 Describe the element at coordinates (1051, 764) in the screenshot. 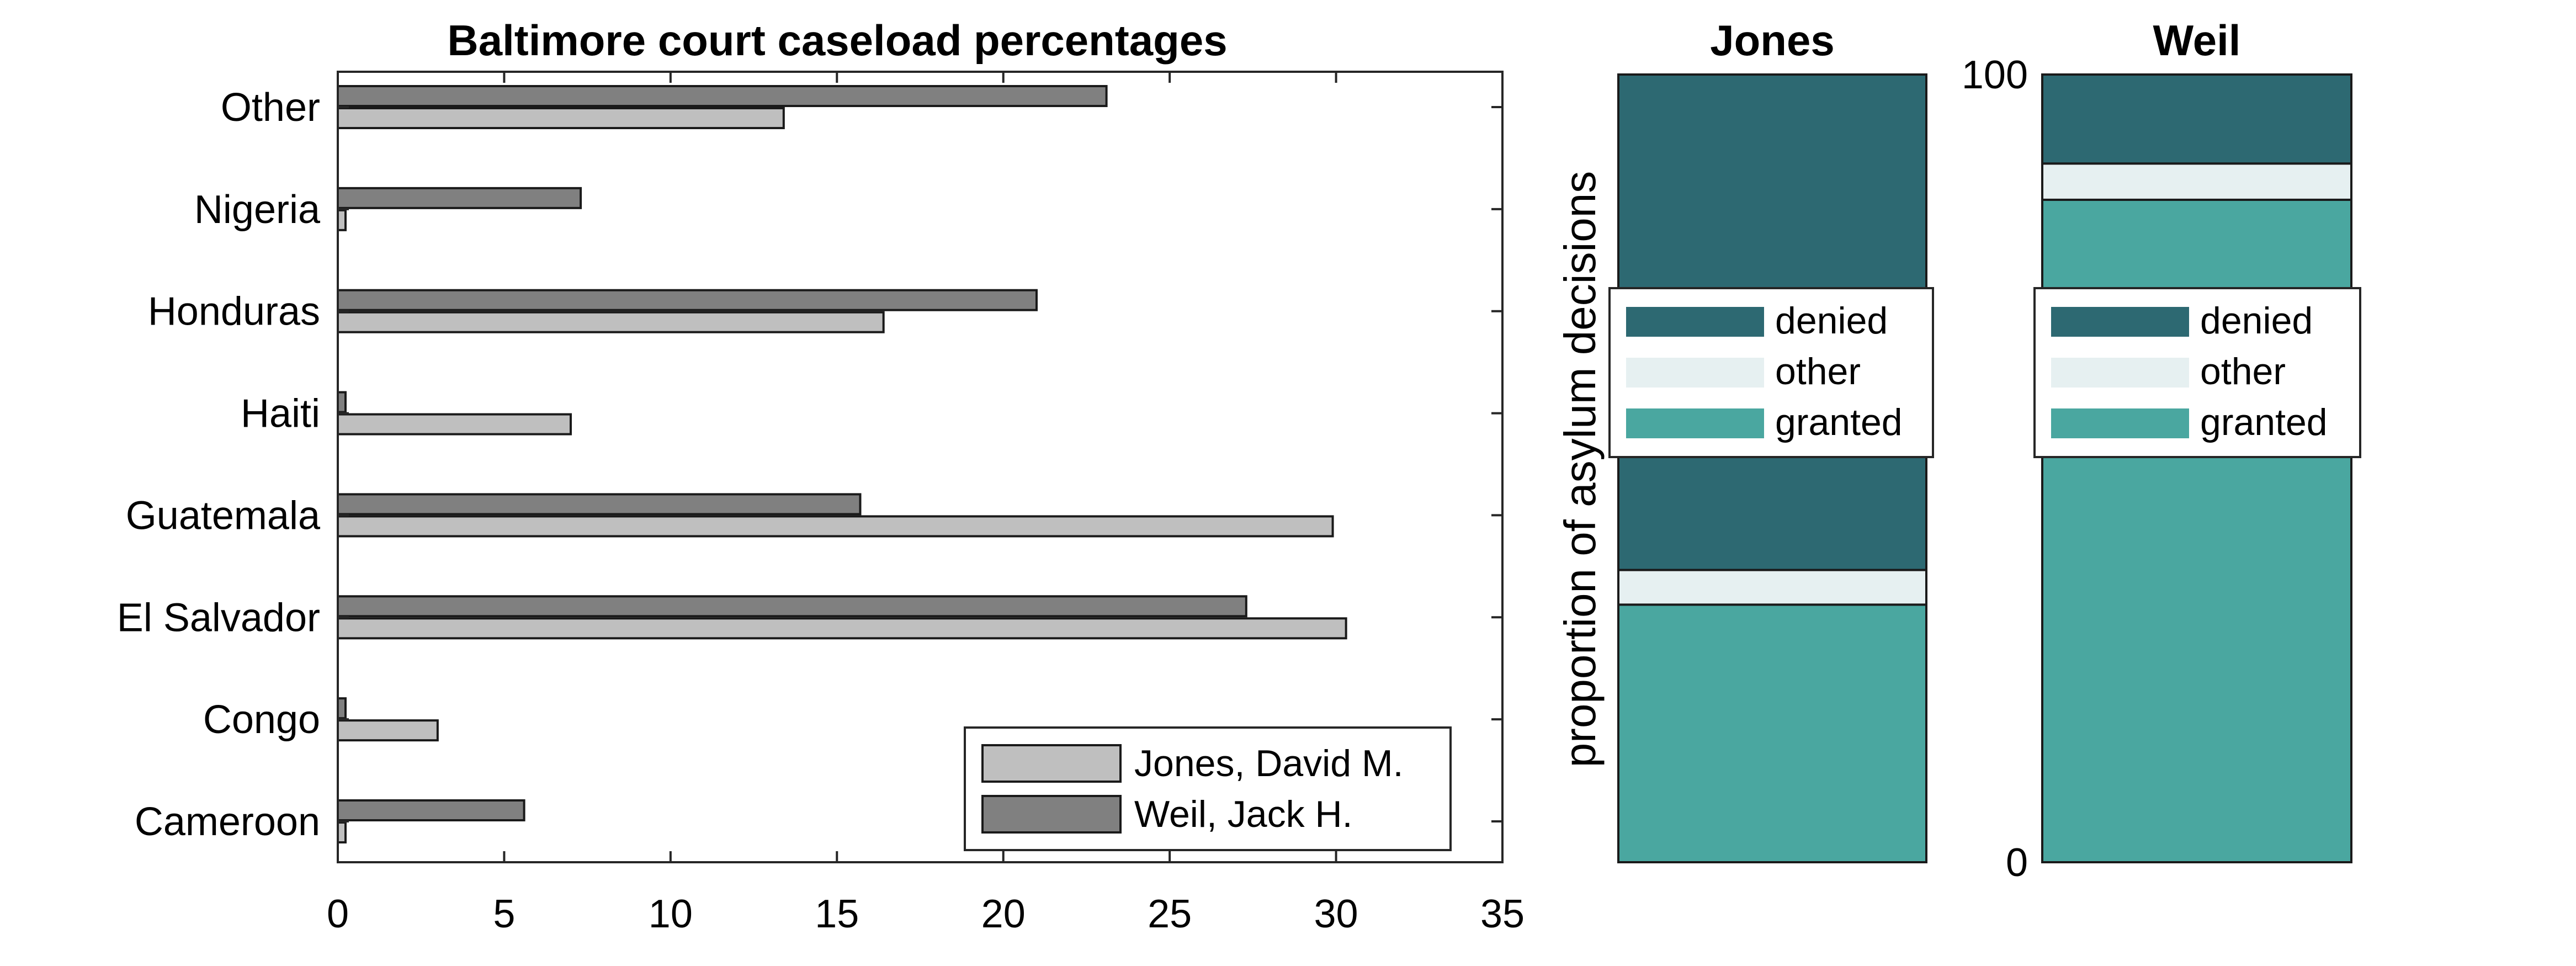

I see `legend-swatch-jones-david-m` at that location.